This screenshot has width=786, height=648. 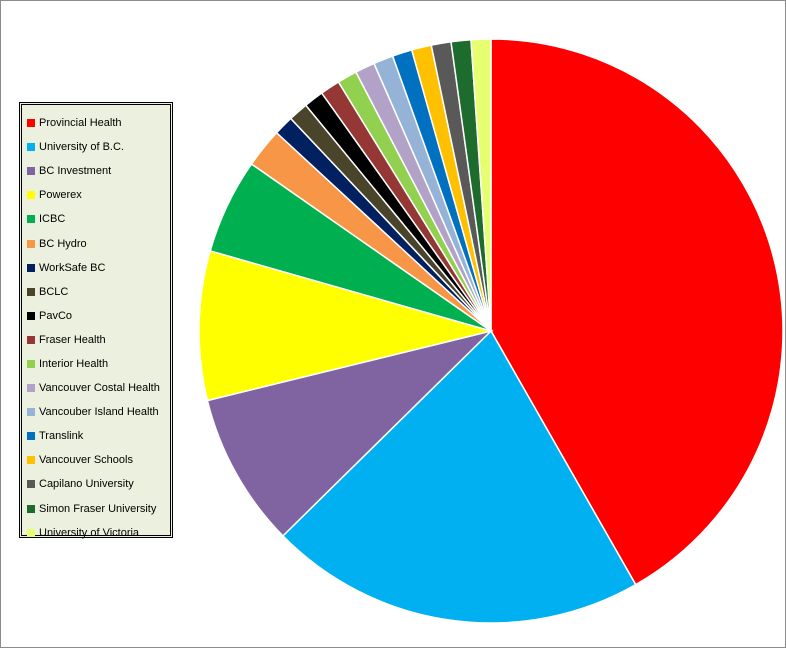 What do you see at coordinates (99, 412) in the screenshot?
I see `legend-label: Vancouber Island Health` at bounding box center [99, 412].